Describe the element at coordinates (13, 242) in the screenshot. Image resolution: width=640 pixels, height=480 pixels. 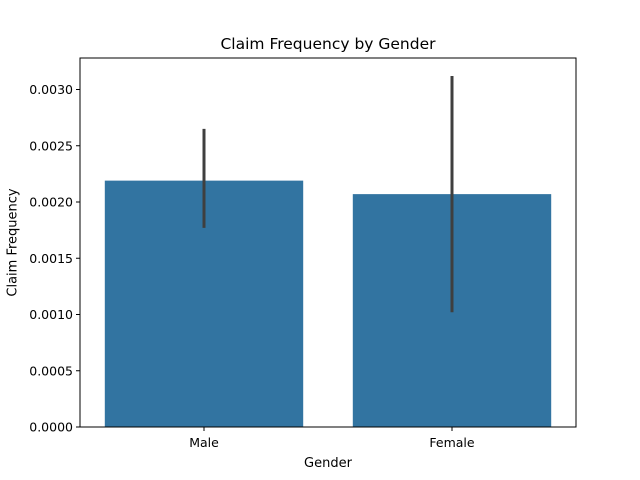
I see `y-axis-label: Claim Frequency` at that location.